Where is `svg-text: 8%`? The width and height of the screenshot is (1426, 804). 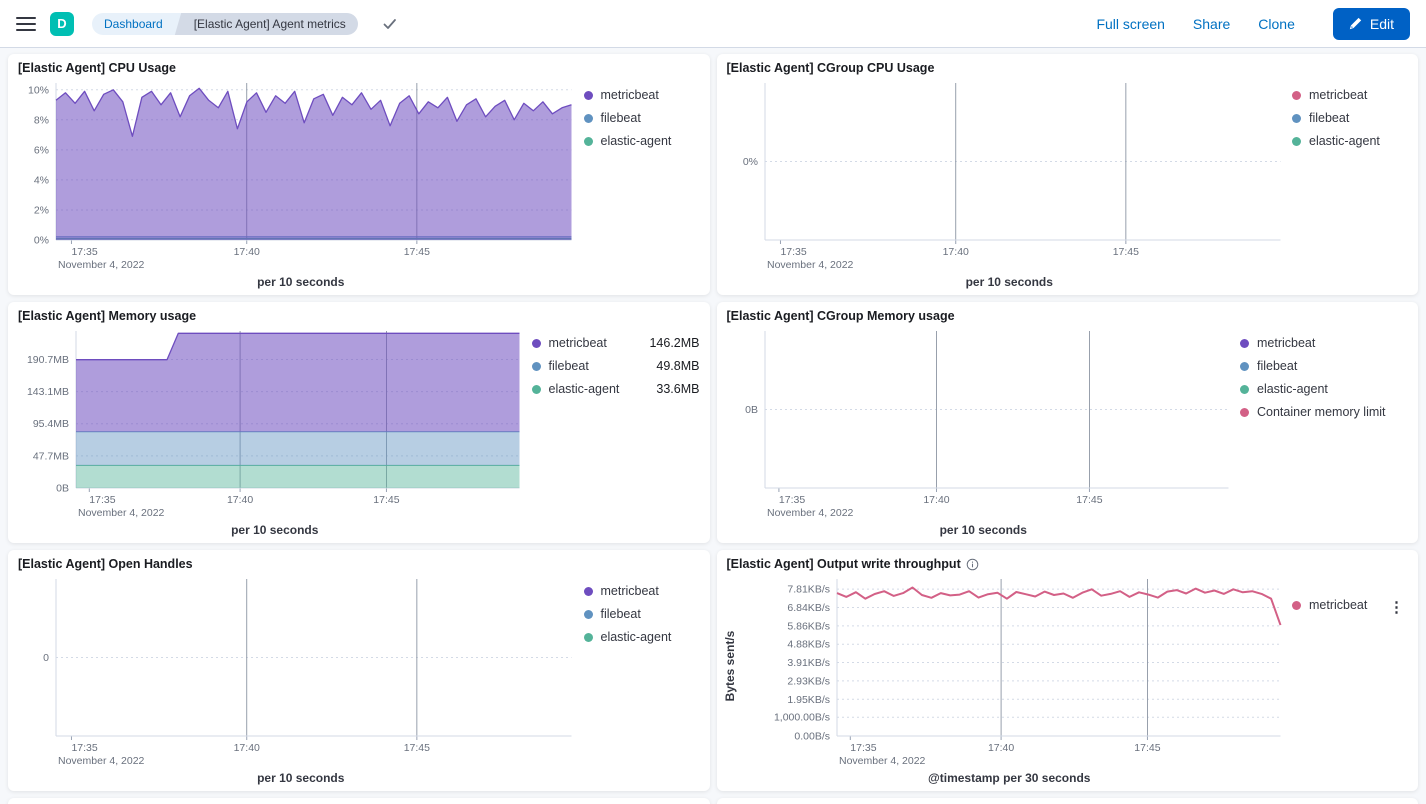 svg-text: 8% is located at coordinates (41, 120).